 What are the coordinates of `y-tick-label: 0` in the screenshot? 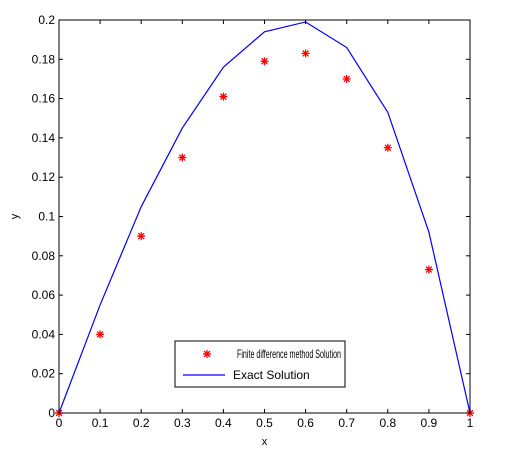 It's located at (51, 413).